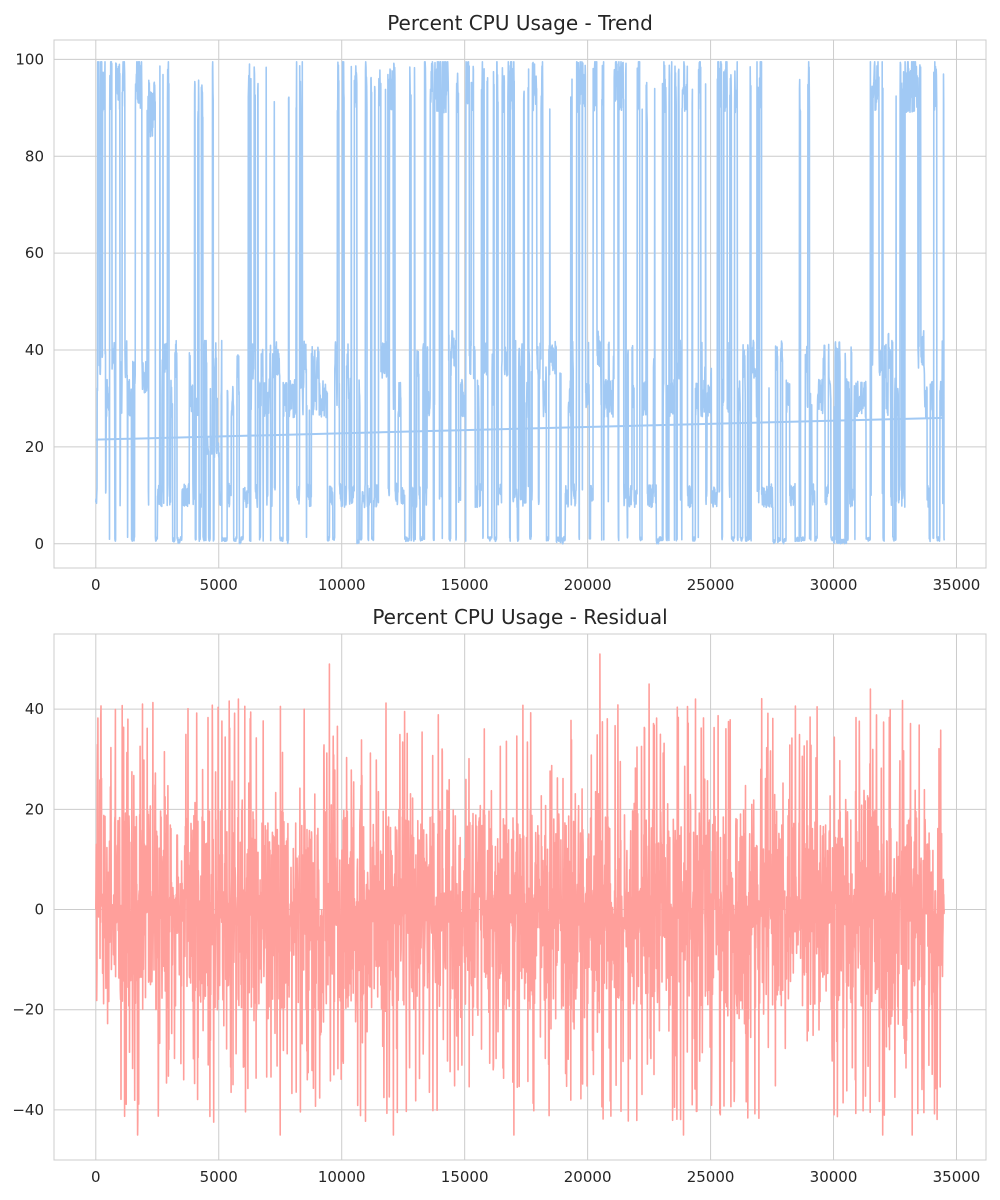  I want to click on linear-trend-line, so click(520, 428).